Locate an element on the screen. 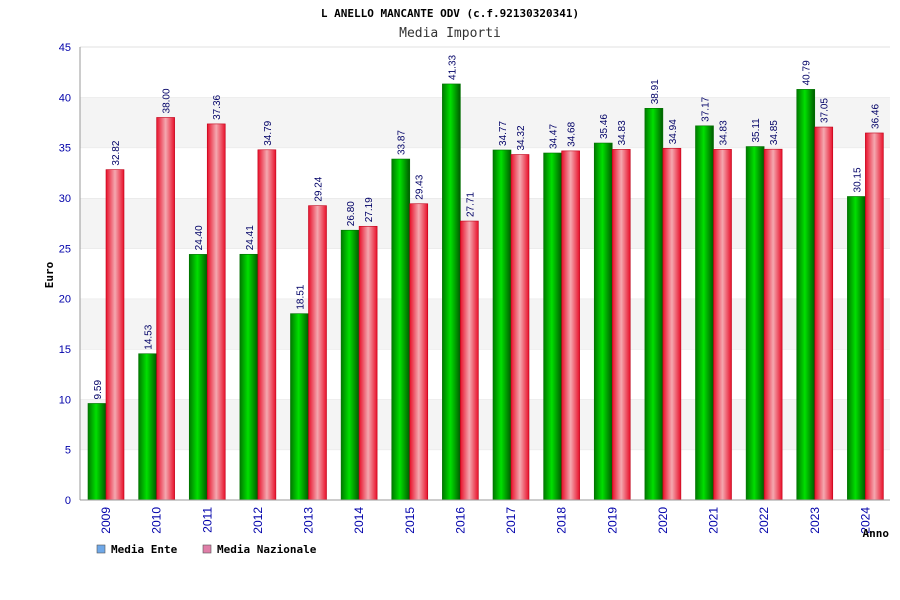 This screenshot has height=600, width=900. grid-band is located at coordinates (485, 72).